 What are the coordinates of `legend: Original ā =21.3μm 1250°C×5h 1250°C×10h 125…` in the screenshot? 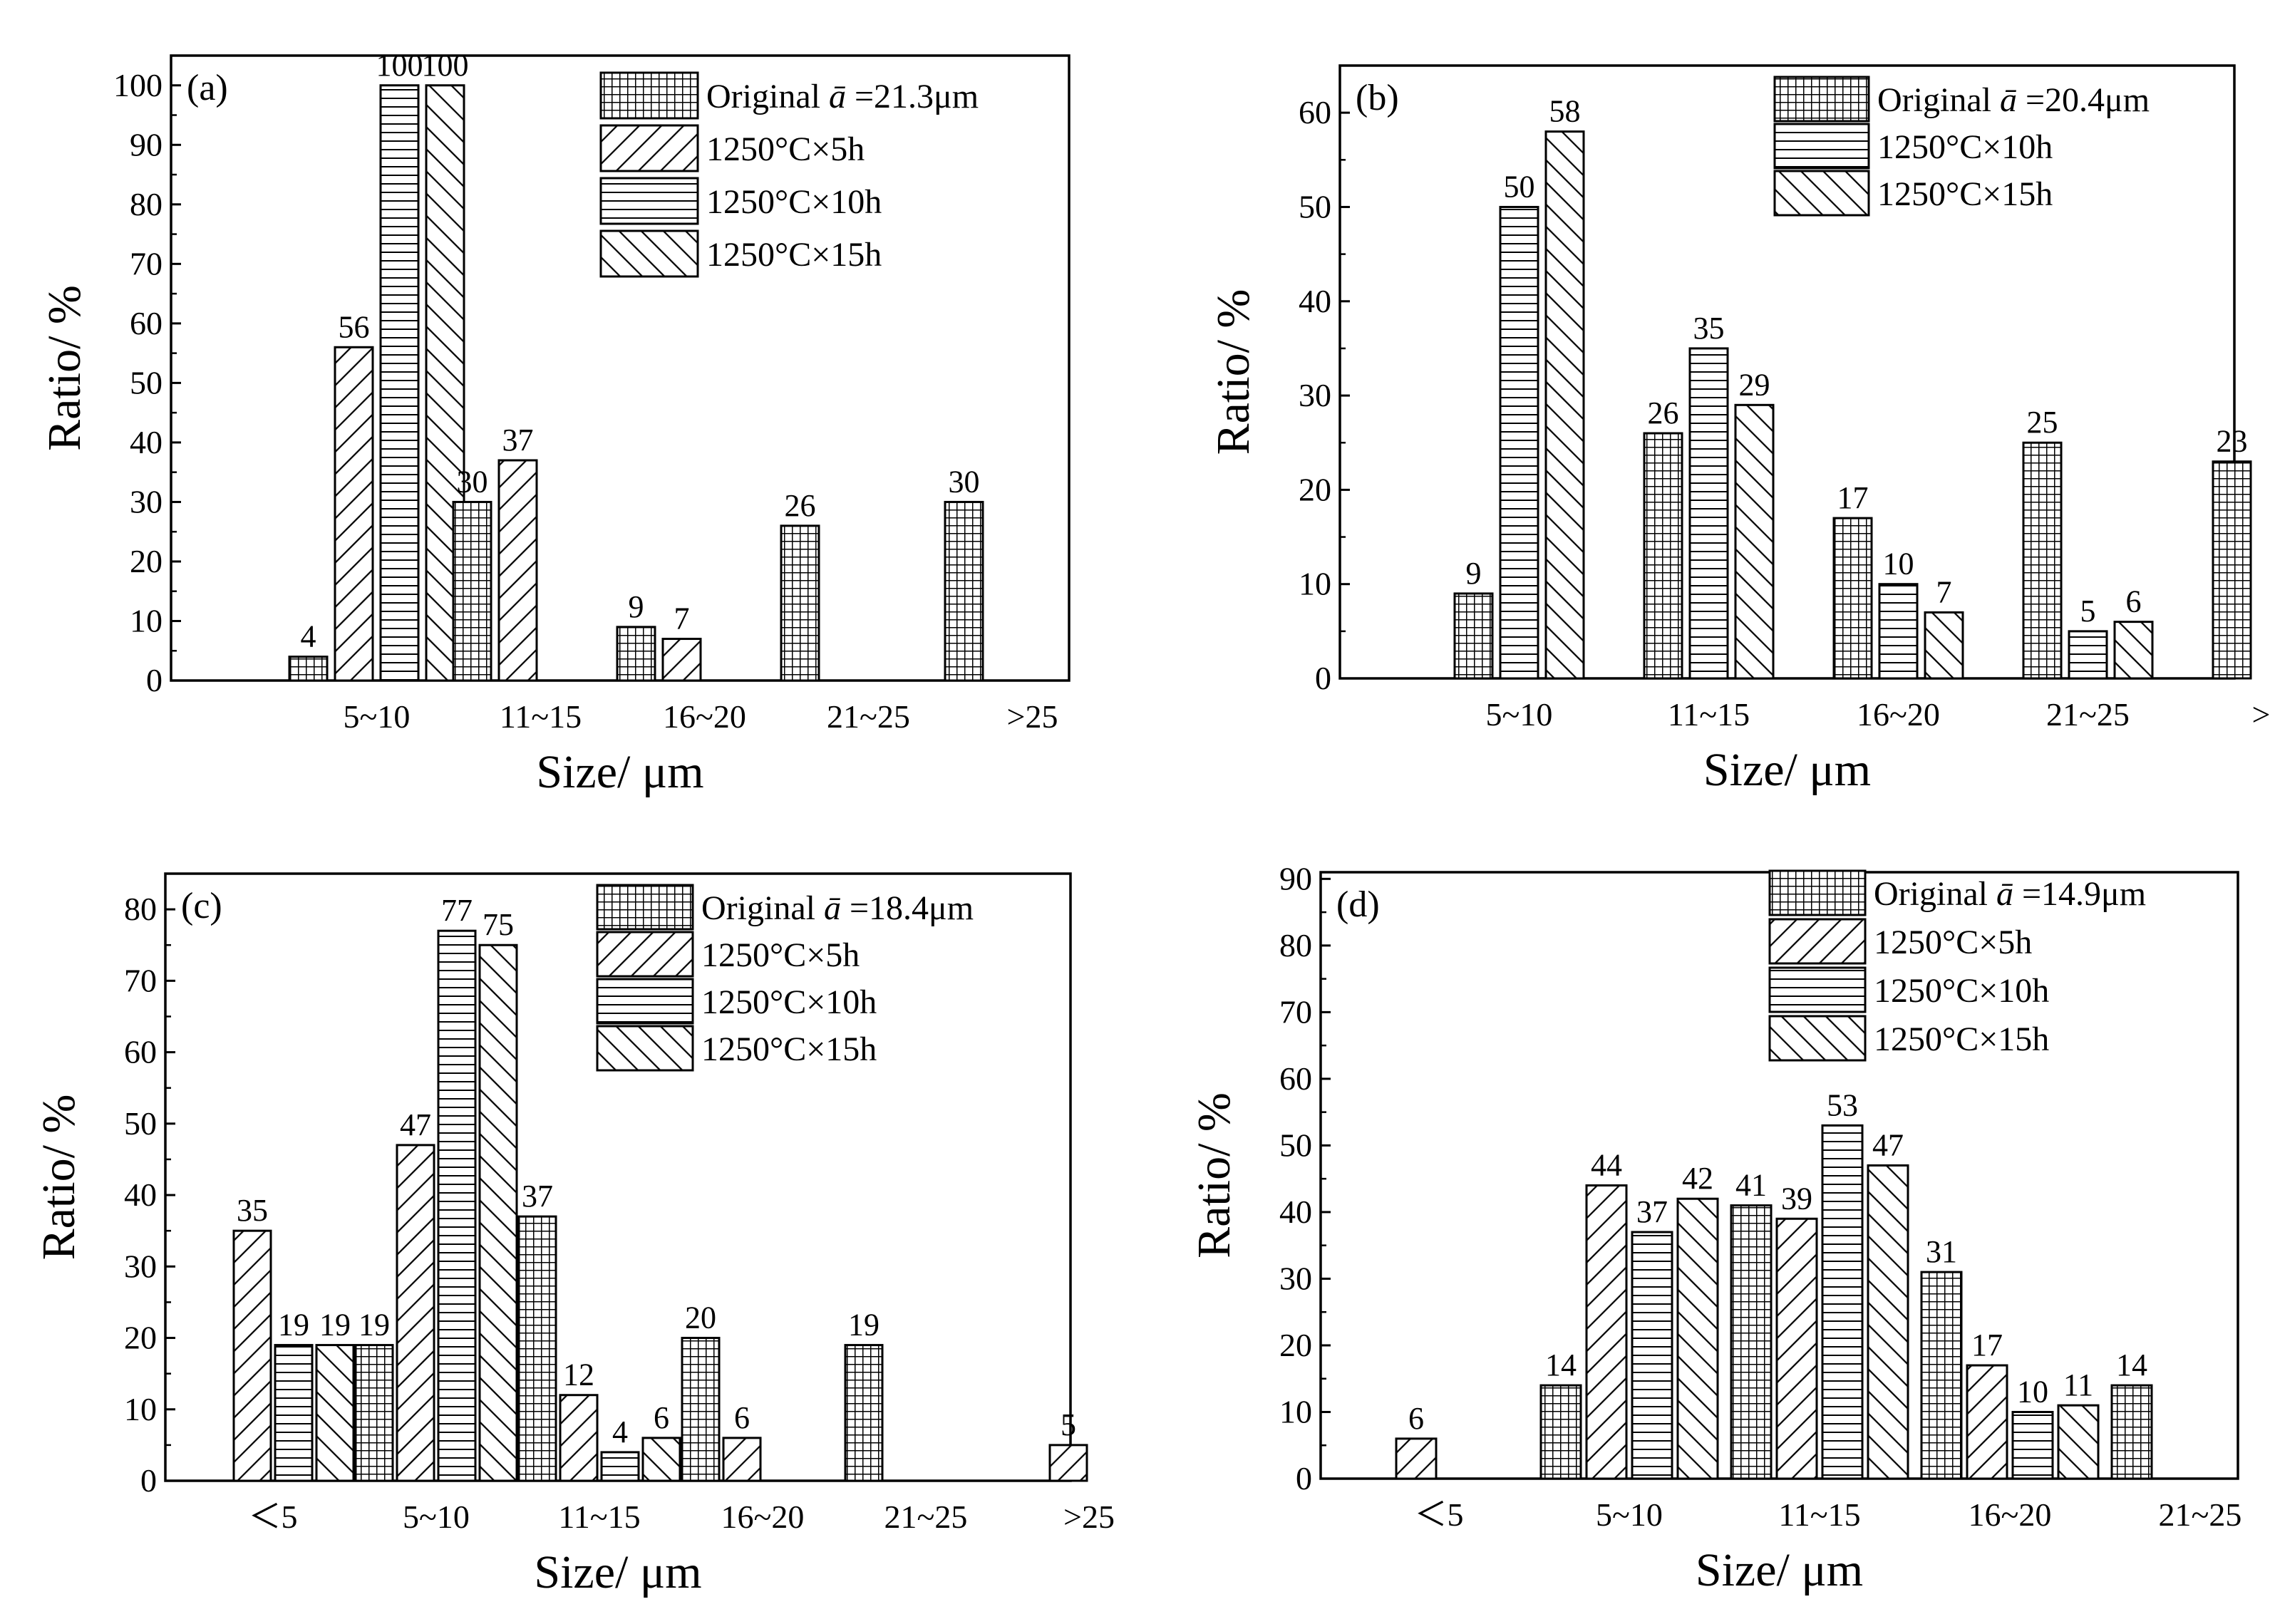 It's located at (789, 174).